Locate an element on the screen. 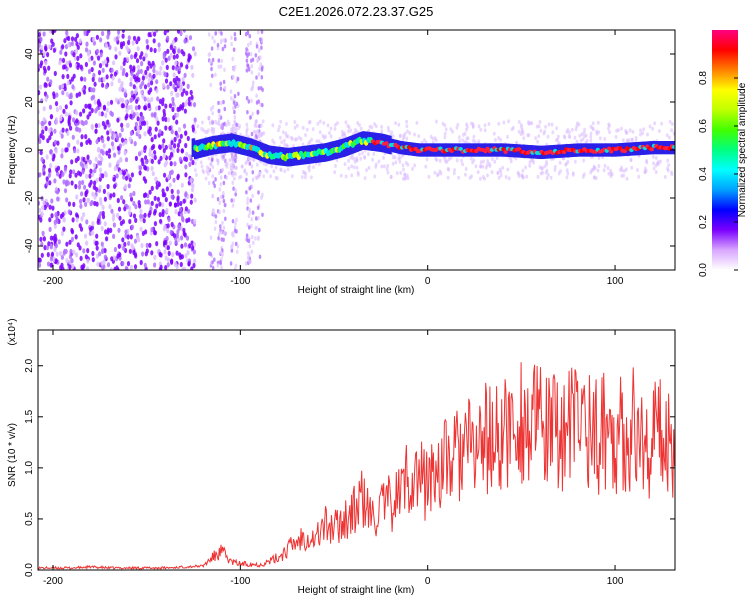 This screenshot has width=750, height=600. ridge-core is located at coordinates (609, 148).